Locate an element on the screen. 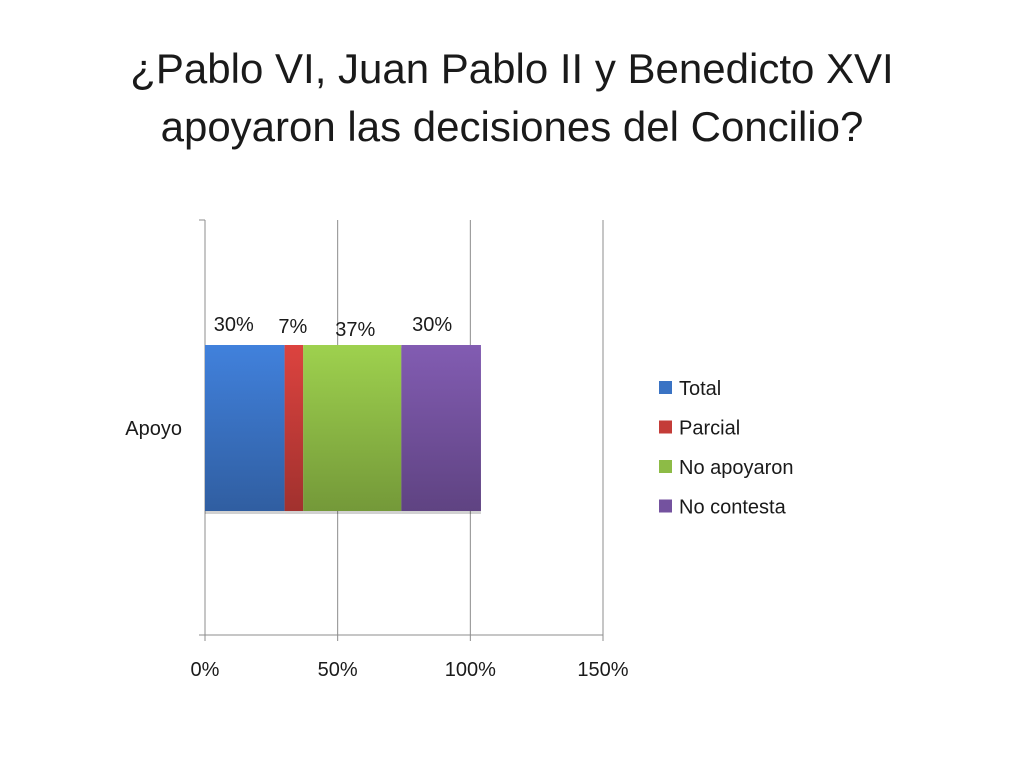  bar-no-apoyaron is located at coordinates (352, 428).